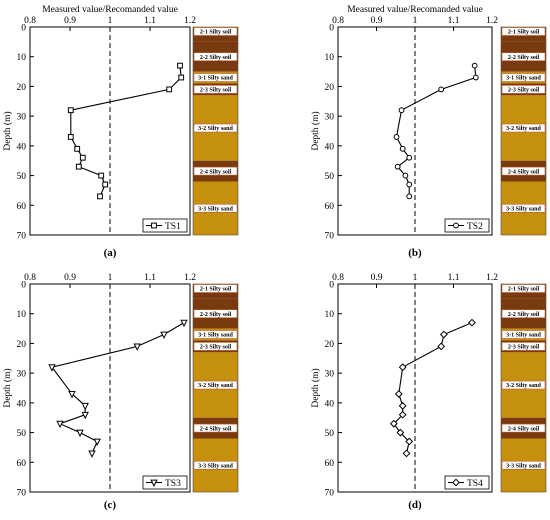  Describe the element at coordinates (110, 253) in the screenshot. I see `panel-label: (a)` at that location.